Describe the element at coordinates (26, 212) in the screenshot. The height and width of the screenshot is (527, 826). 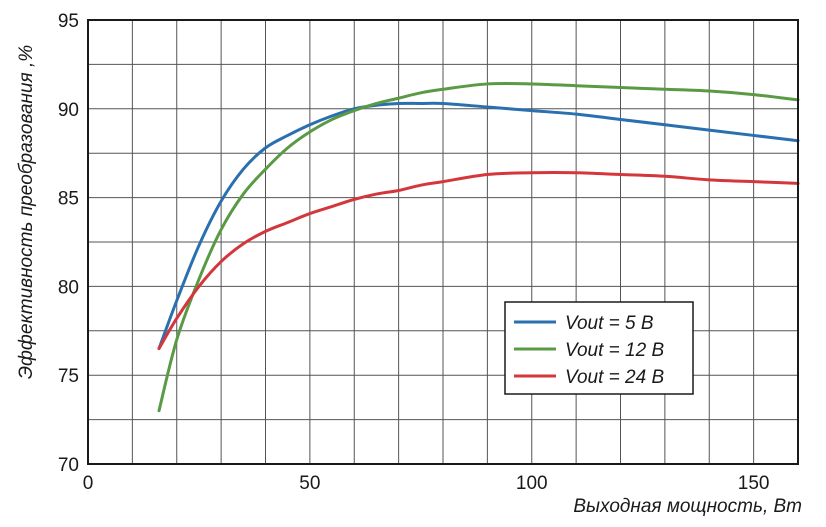
I see `y-axis-label: Эффективность преобразования ,%` at that location.